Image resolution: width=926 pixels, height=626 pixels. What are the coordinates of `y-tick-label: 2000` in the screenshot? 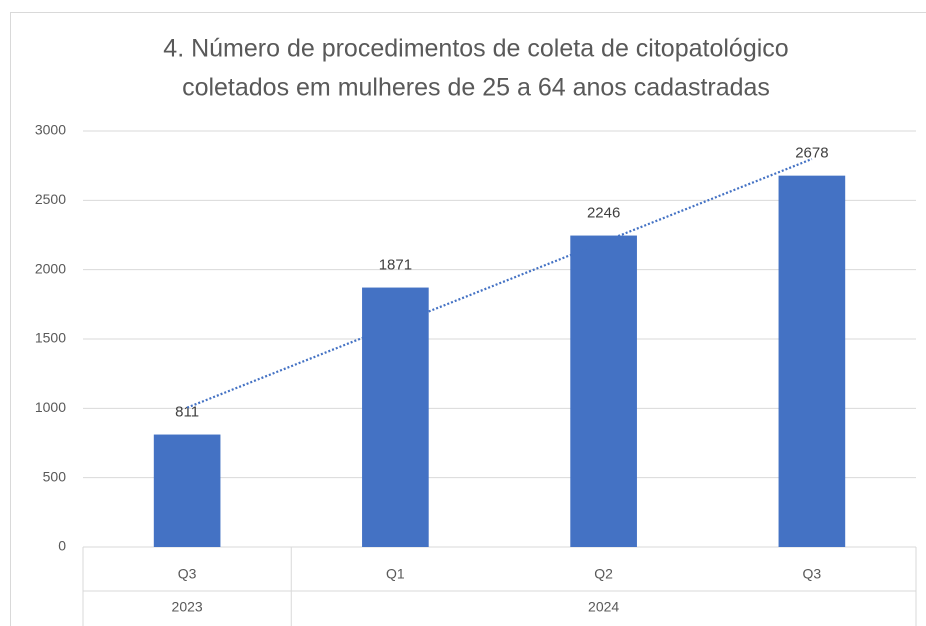 It's located at (50, 268).